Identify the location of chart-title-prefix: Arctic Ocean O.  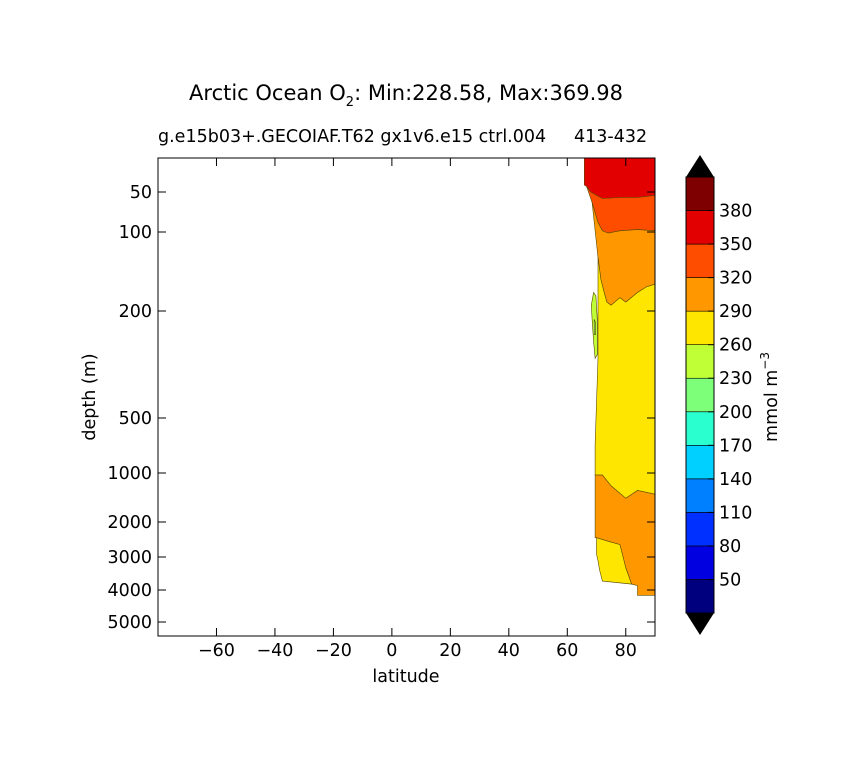
(267, 93).